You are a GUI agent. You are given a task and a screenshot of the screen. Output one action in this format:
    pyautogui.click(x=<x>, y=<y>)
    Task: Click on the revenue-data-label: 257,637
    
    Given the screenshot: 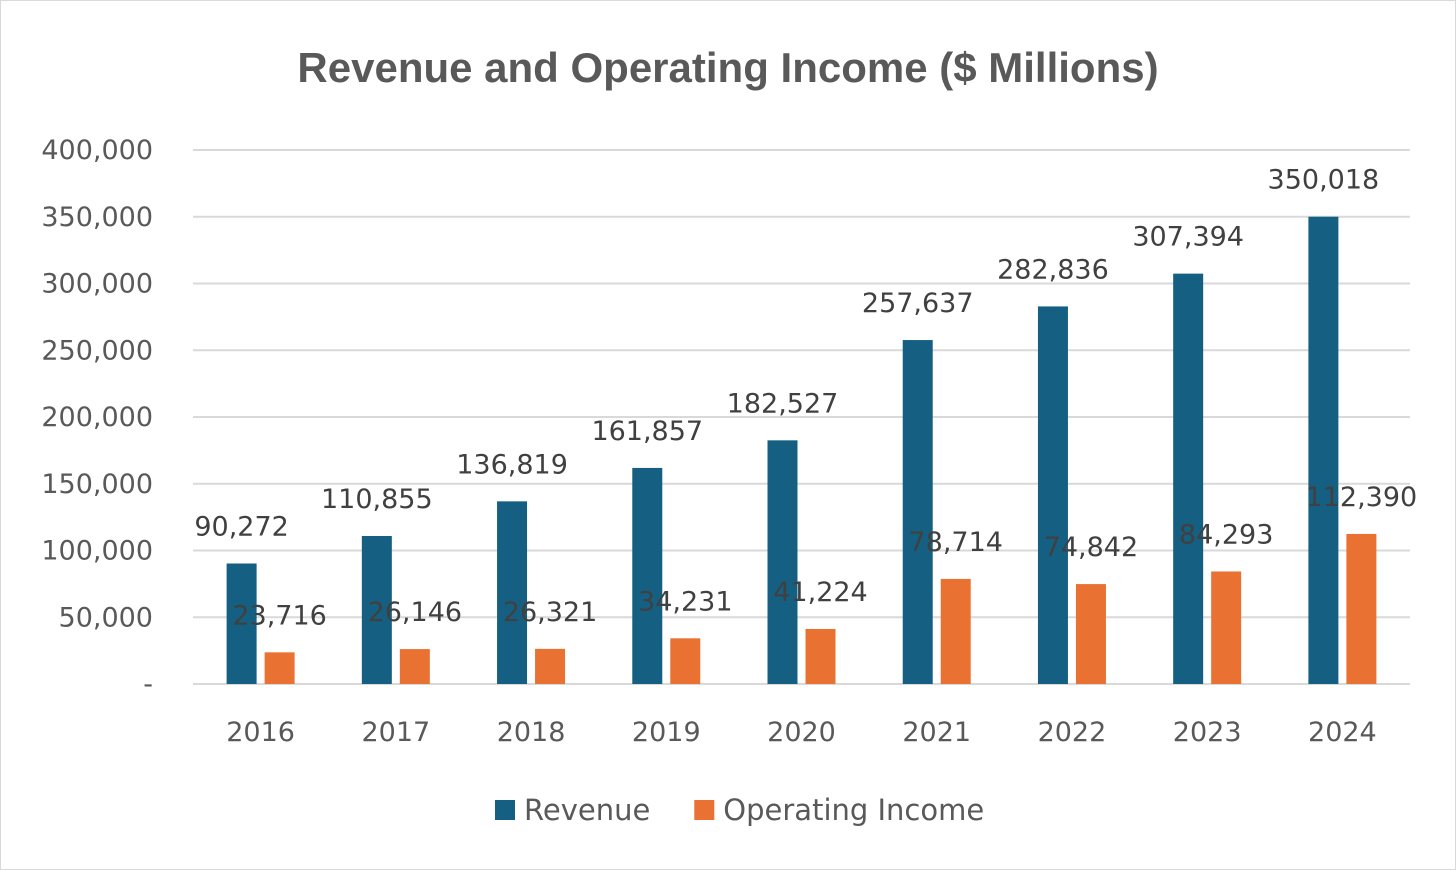 What is the action you would take?
    pyautogui.click(x=918, y=303)
    